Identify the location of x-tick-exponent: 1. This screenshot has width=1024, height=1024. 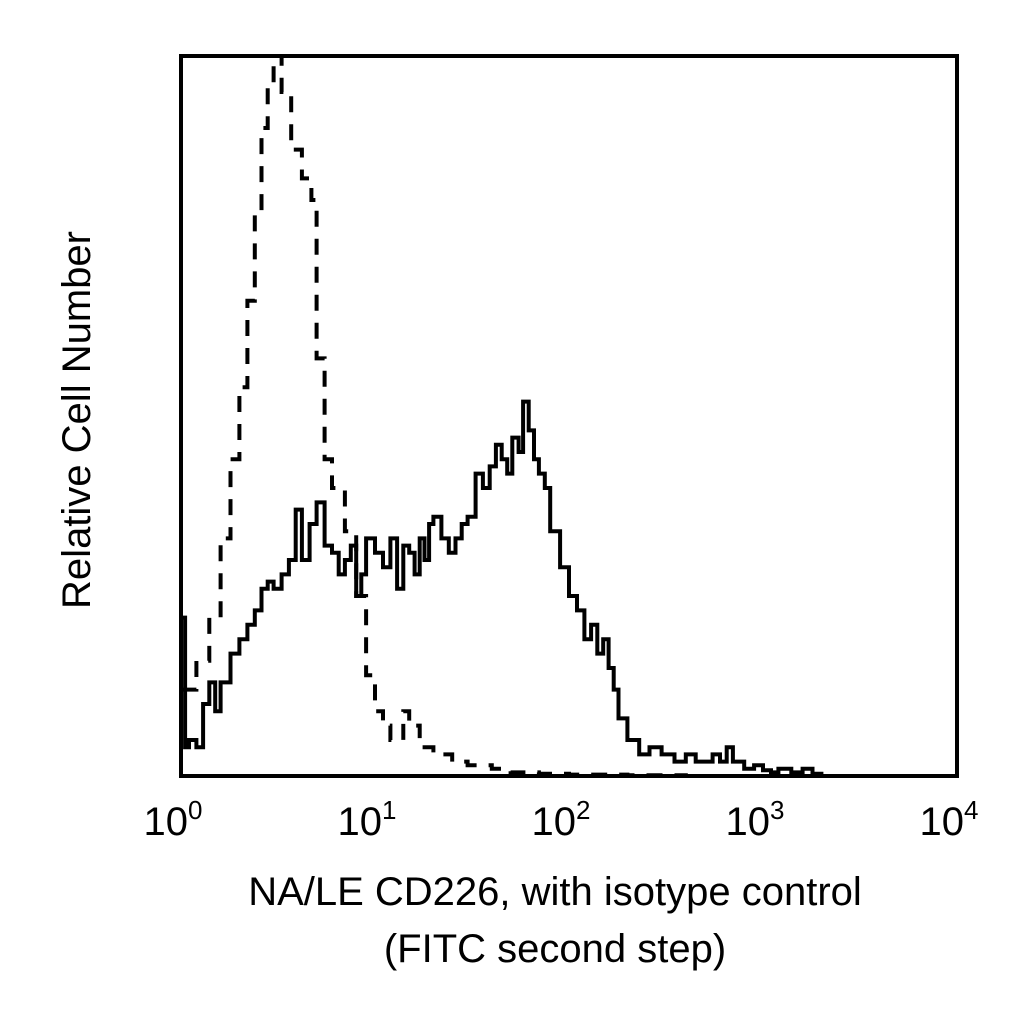
(389, 810).